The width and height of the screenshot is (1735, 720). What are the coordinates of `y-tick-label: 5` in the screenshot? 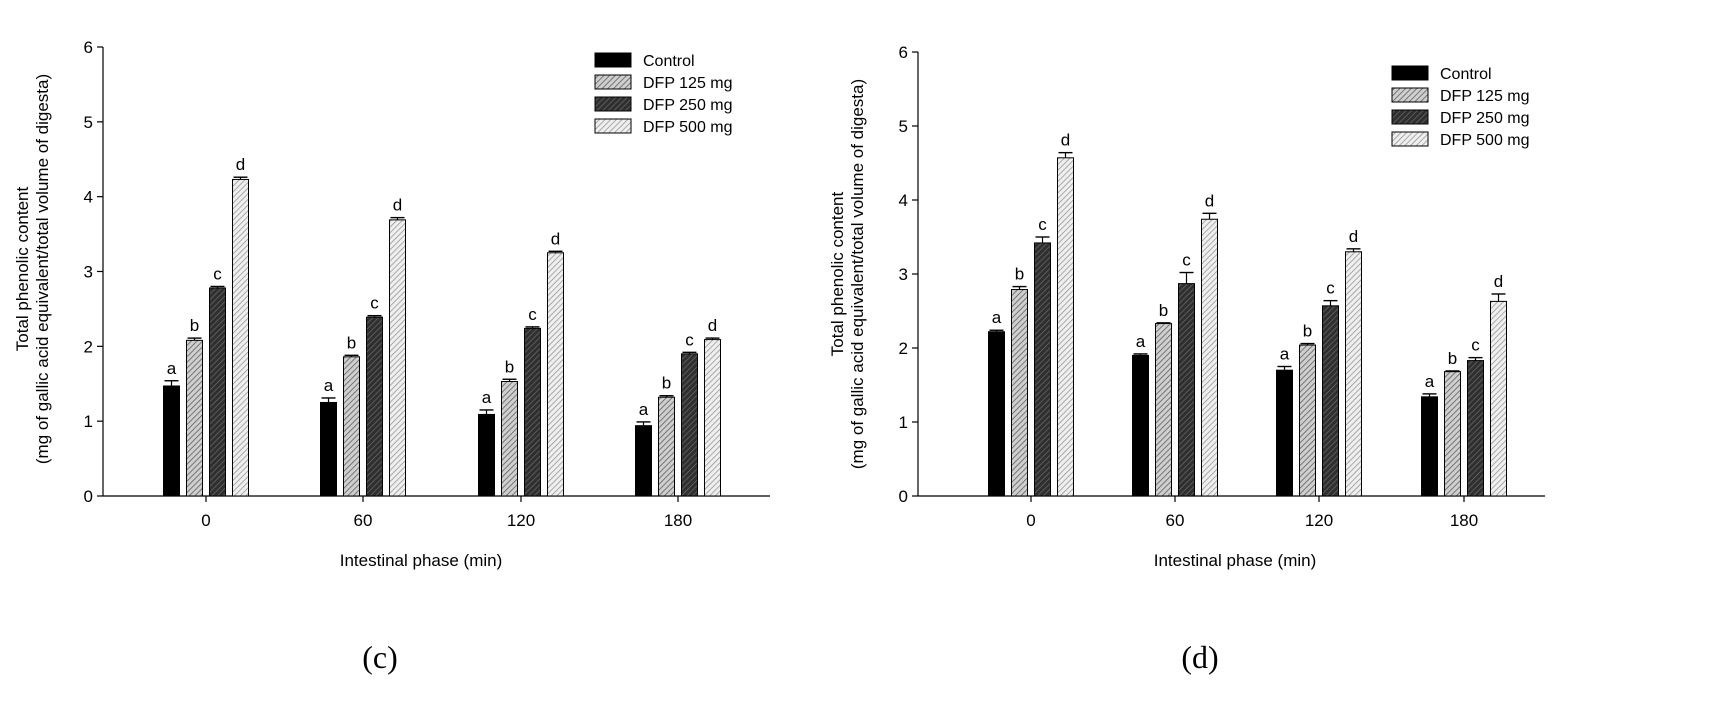 It's located at (88, 122).